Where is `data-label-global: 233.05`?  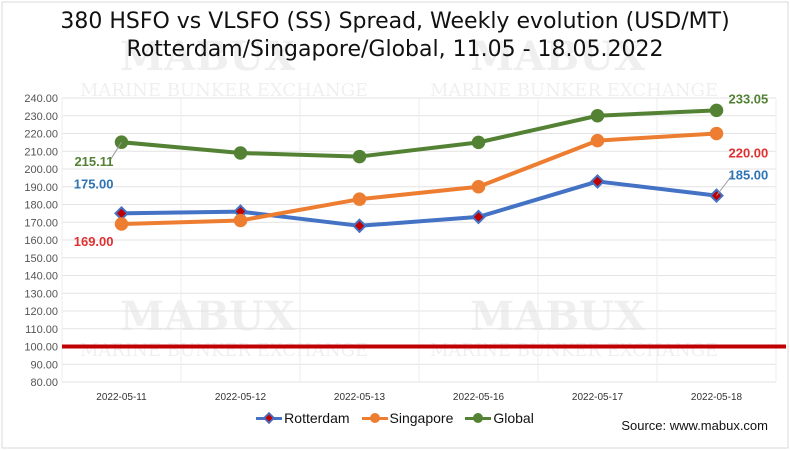 data-label-global: 233.05 is located at coordinates (749, 98).